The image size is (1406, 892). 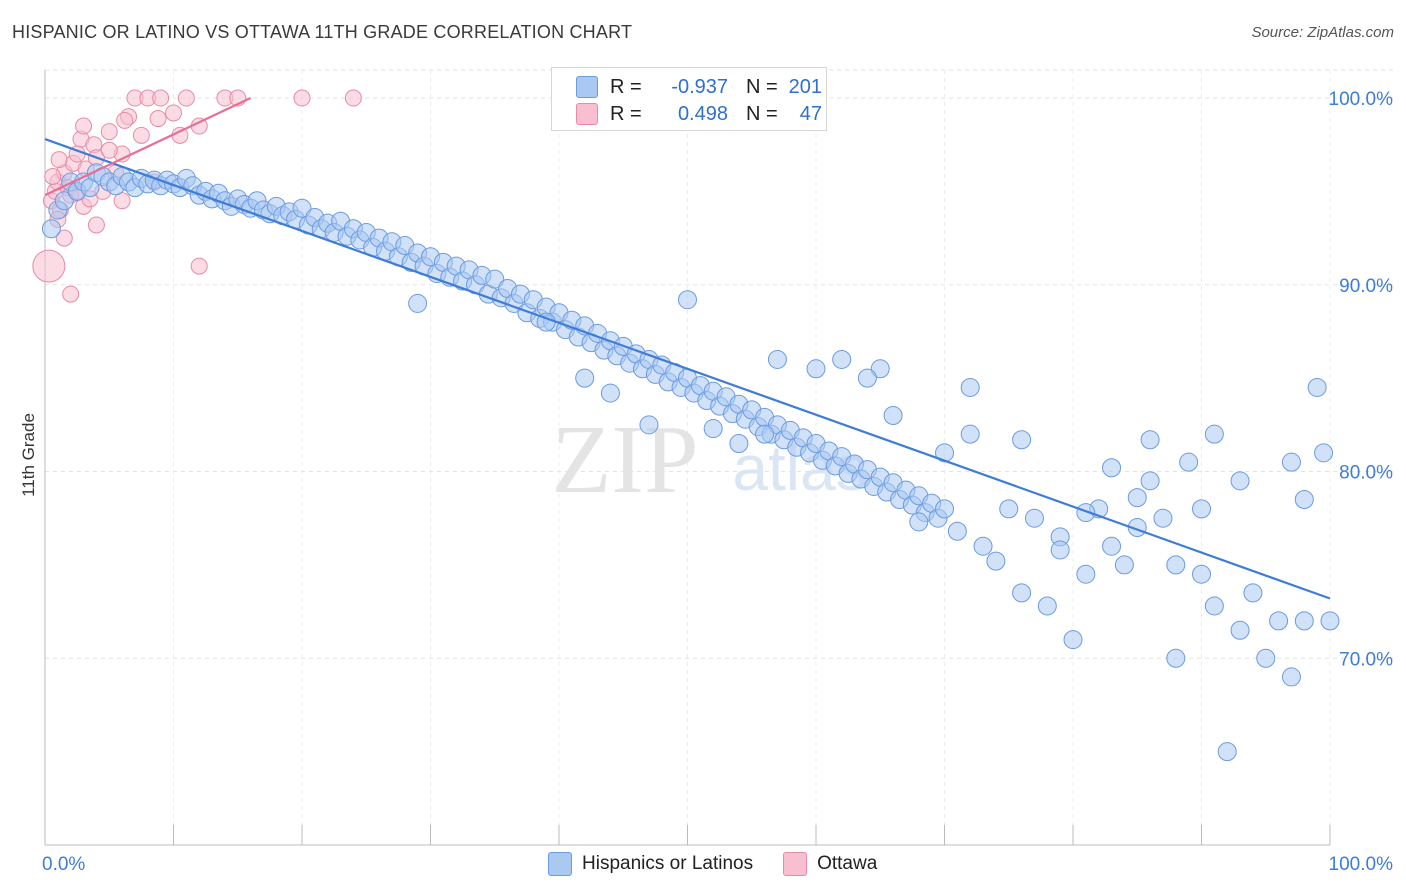 I want to click on y-tick-label: 80.0%, so click(x=1366, y=473).